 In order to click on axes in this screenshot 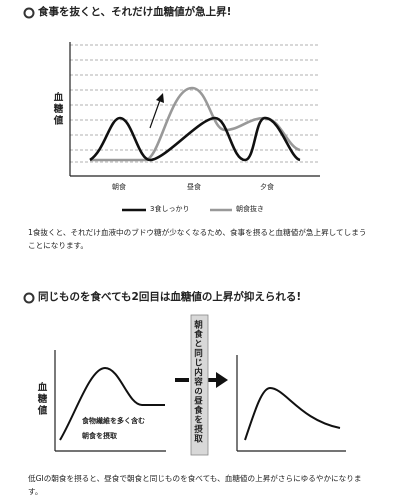, I will do `click(200, 401)`.